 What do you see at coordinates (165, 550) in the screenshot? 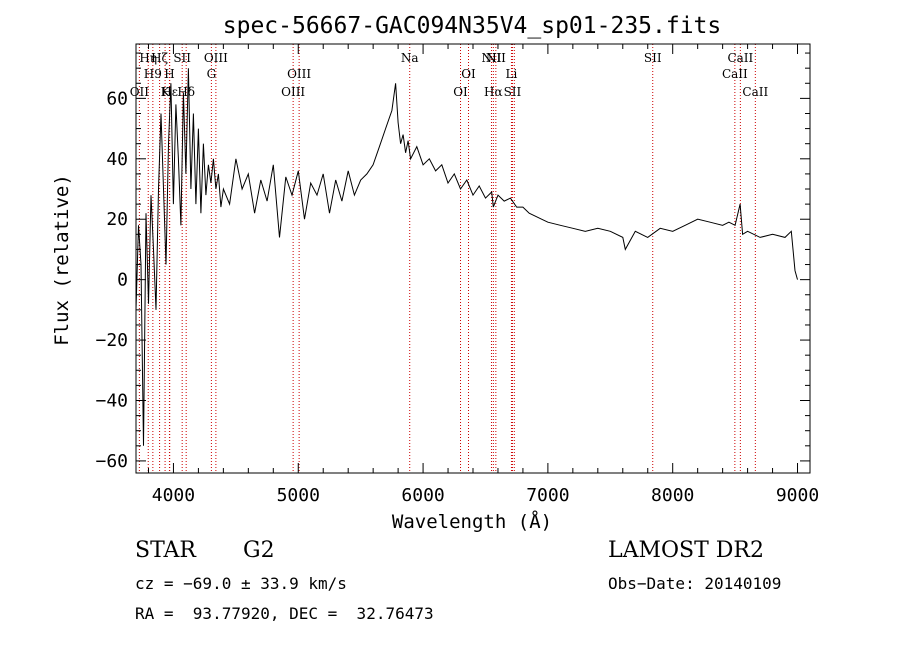
I see `star-class: STAR` at bounding box center [165, 550].